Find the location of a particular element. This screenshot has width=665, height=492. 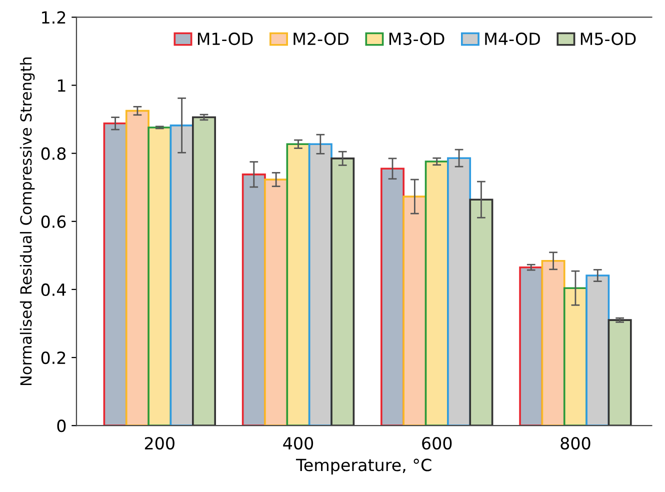

x-axis-title: Temperature, °C is located at coordinates (364, 466).